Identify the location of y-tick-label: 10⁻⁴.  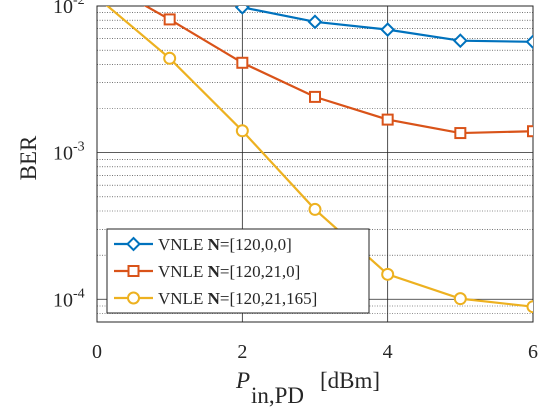
(69, 298).